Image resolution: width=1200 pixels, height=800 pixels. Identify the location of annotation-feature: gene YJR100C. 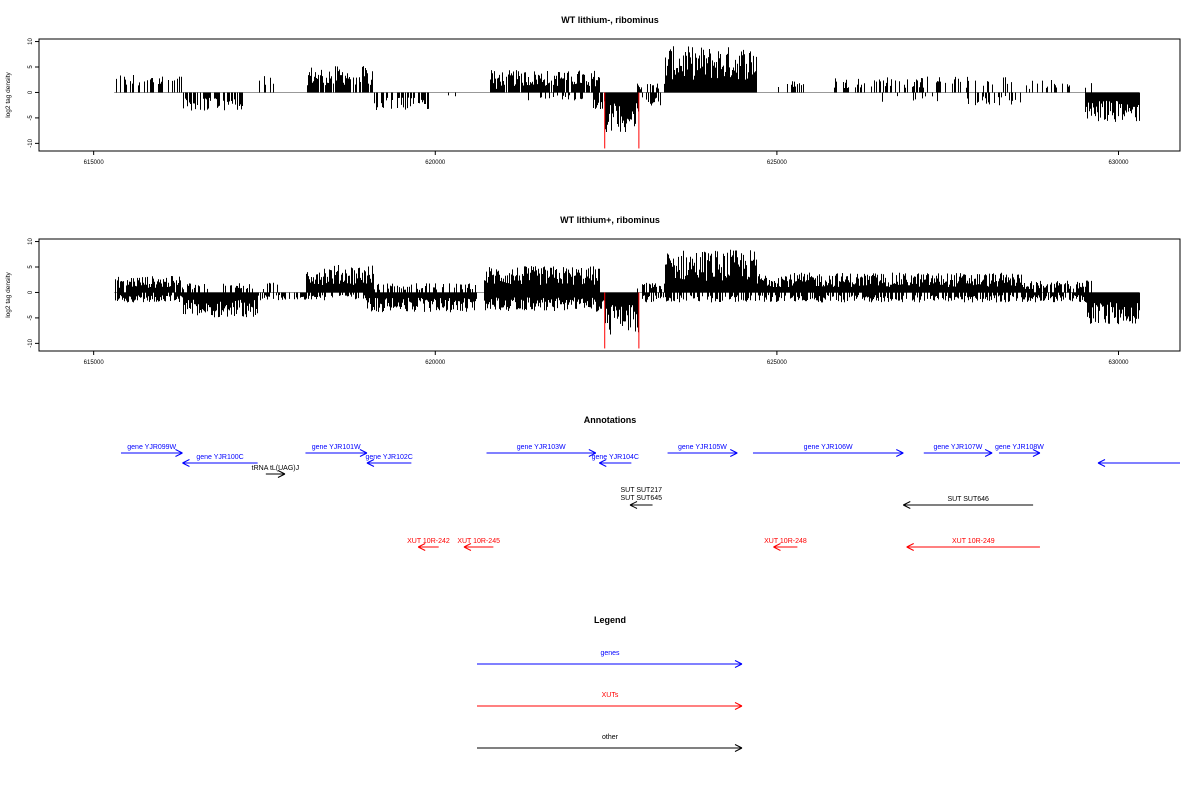
(220, 460).